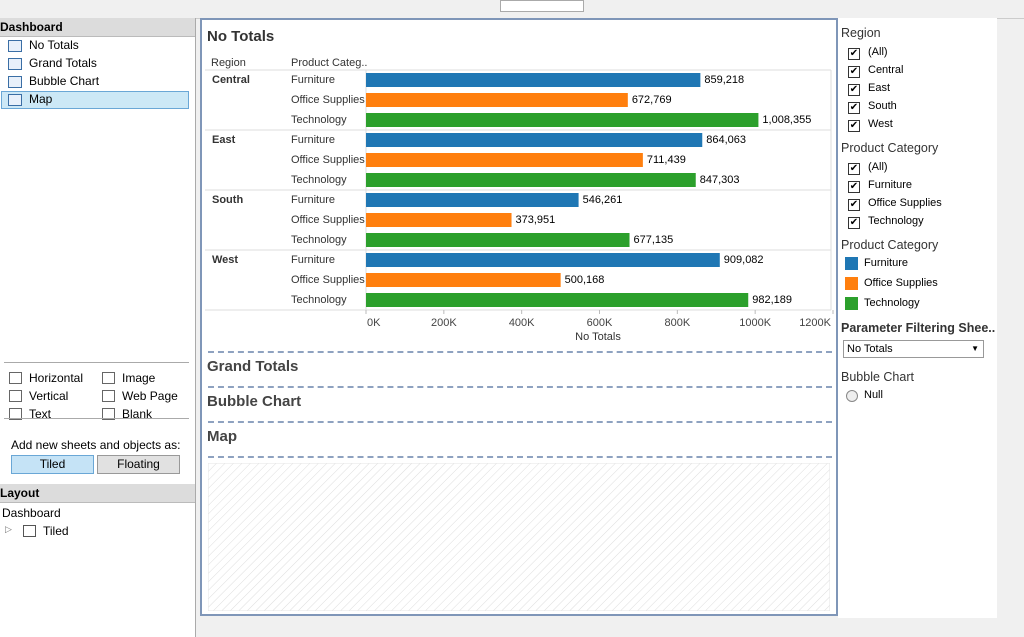  I want to click on layout-item: Tiled, so click(56, 531).